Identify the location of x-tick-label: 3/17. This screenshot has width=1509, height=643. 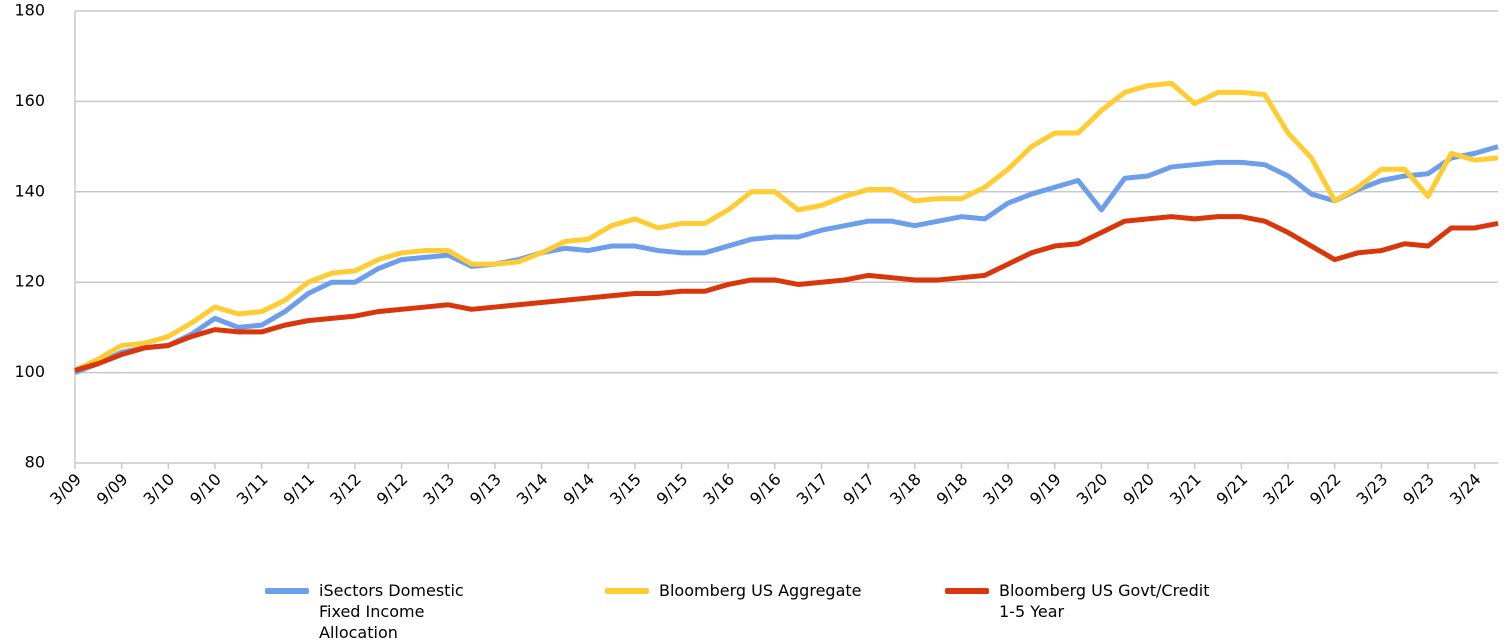
(812, 489).